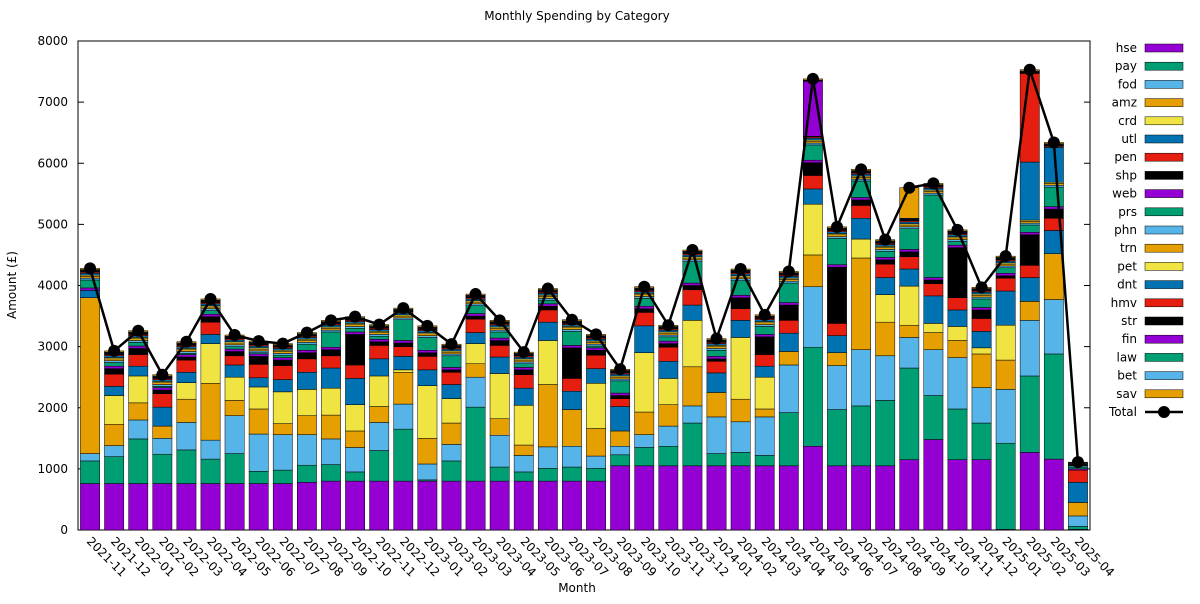 The image size is (1200, 604). Describe the element at coordinates (52, 163) in the screenshot. I see `y-tick-label: 6000` at that location.